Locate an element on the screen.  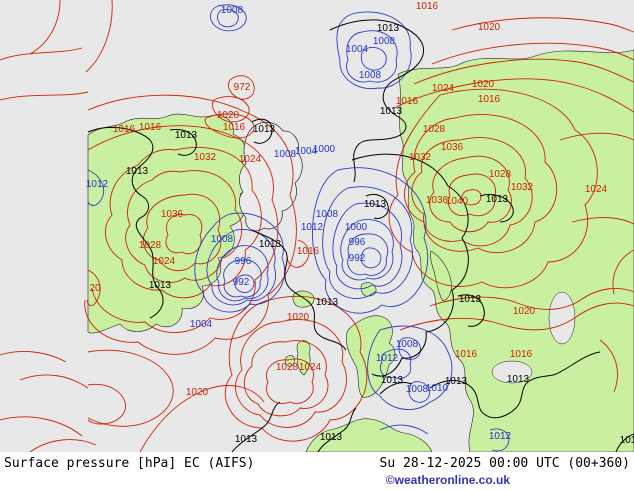
black-sea is located at coordinates (512, 372).